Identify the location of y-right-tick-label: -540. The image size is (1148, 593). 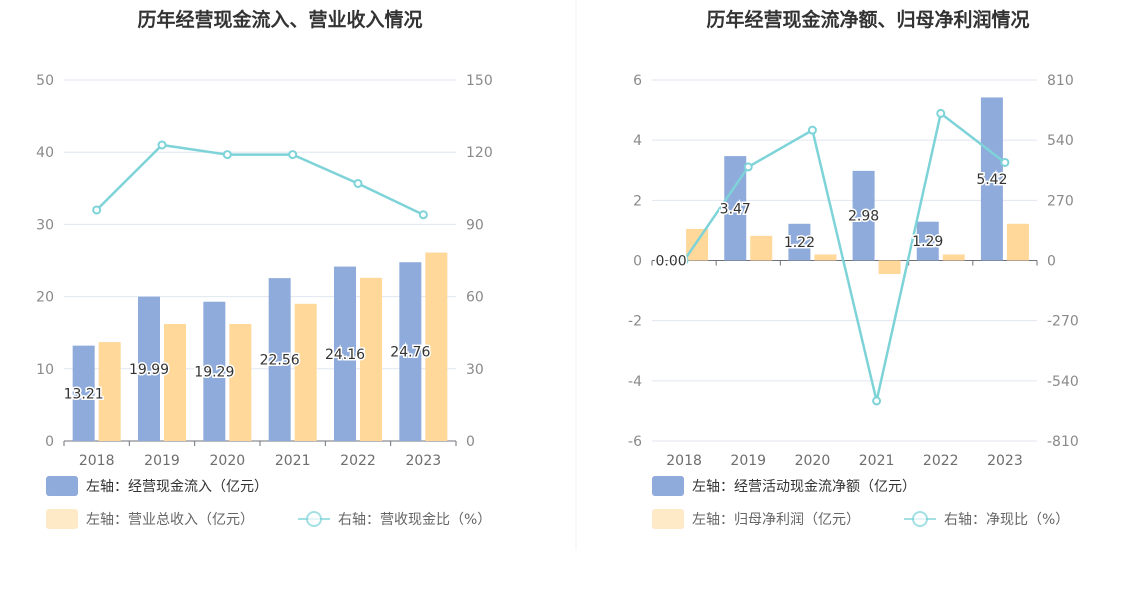
(1063, 382).